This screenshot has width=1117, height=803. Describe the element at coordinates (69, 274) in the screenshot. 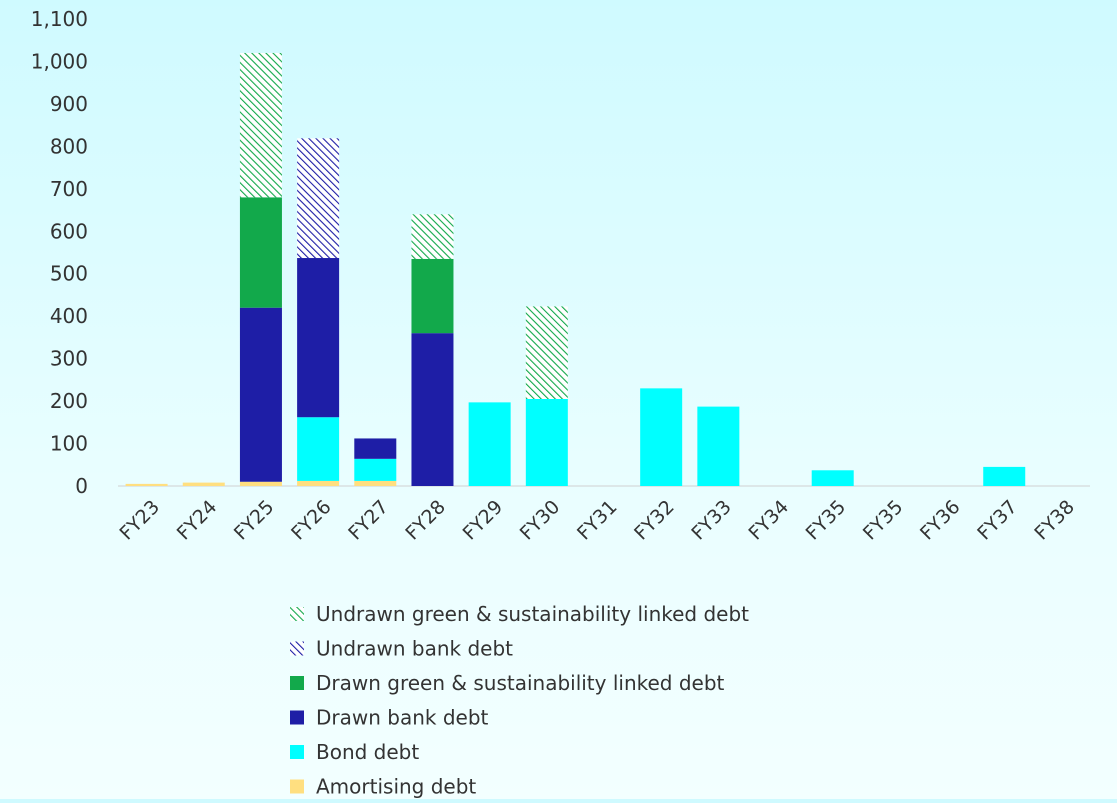

I see `y-tick-label: 500` at that location.